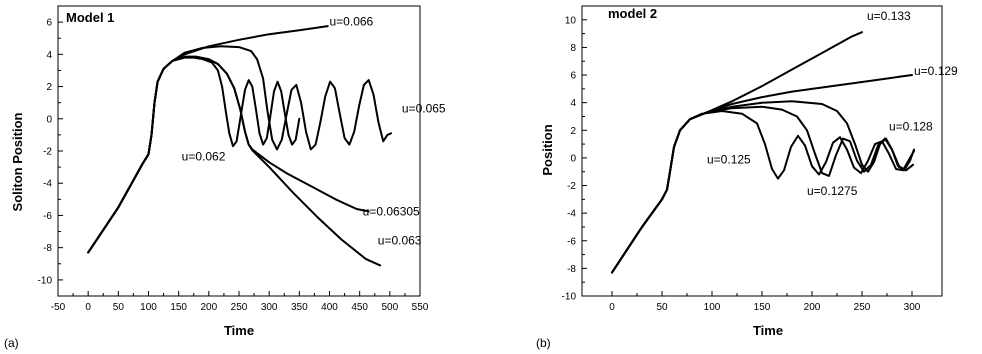  Describe the element at coordinates (543, 343) in the screenshot. I see `panel-b-label: (b)` at that location.